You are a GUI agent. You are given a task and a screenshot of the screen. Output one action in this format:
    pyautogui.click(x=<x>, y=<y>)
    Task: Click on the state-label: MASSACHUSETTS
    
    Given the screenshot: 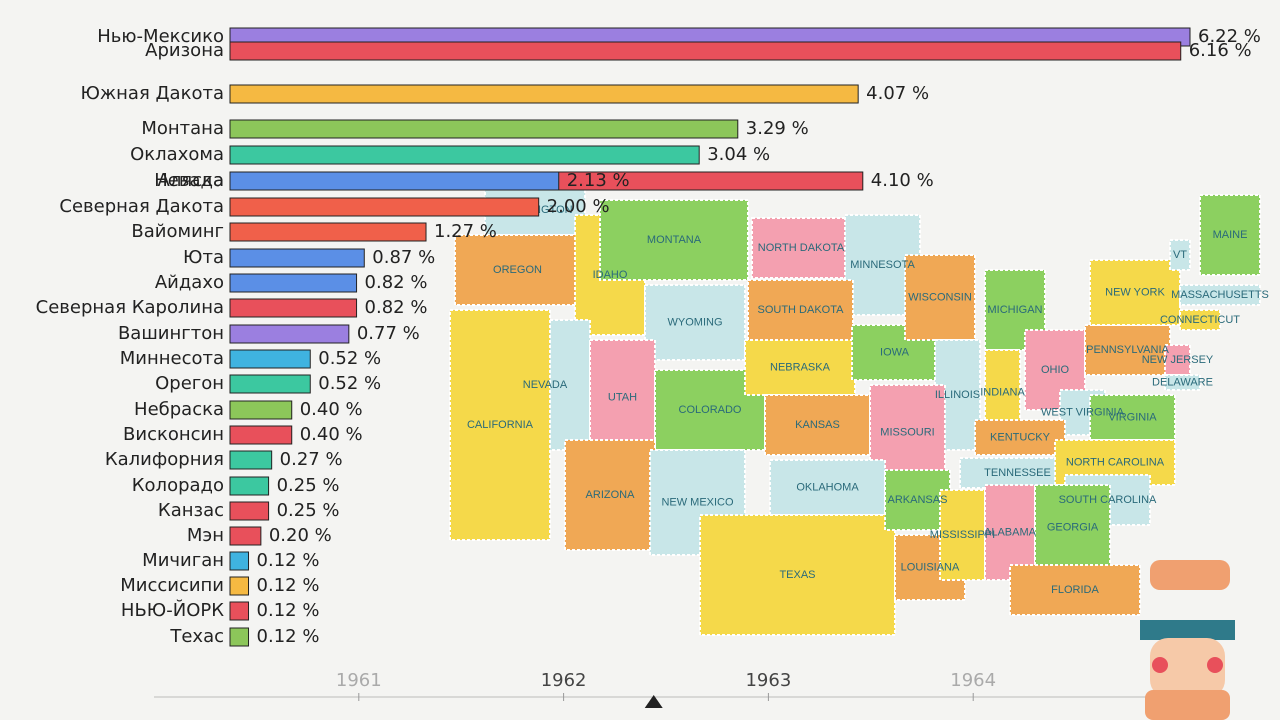 What is the action you would take?
    pyautogui.click(x=1220, y=295)
    